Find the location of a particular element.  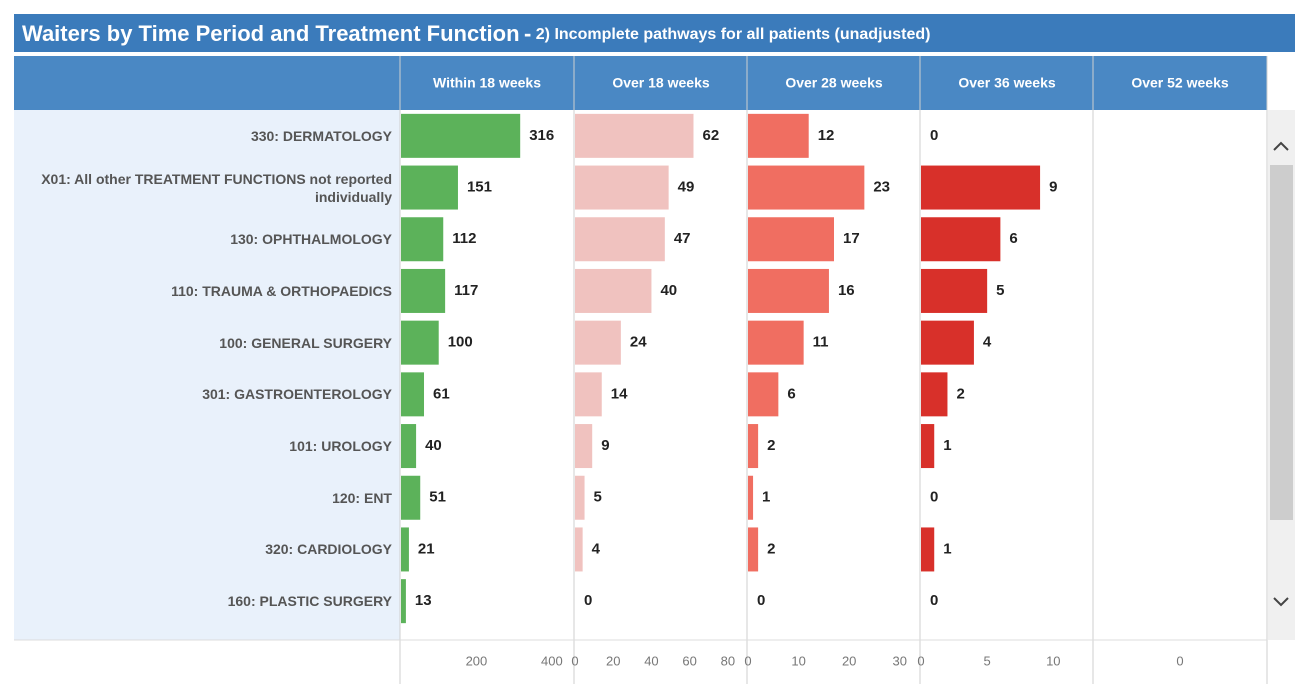

category-label: 100: GENERAL SURGERY is located at coordinates (305, 342).